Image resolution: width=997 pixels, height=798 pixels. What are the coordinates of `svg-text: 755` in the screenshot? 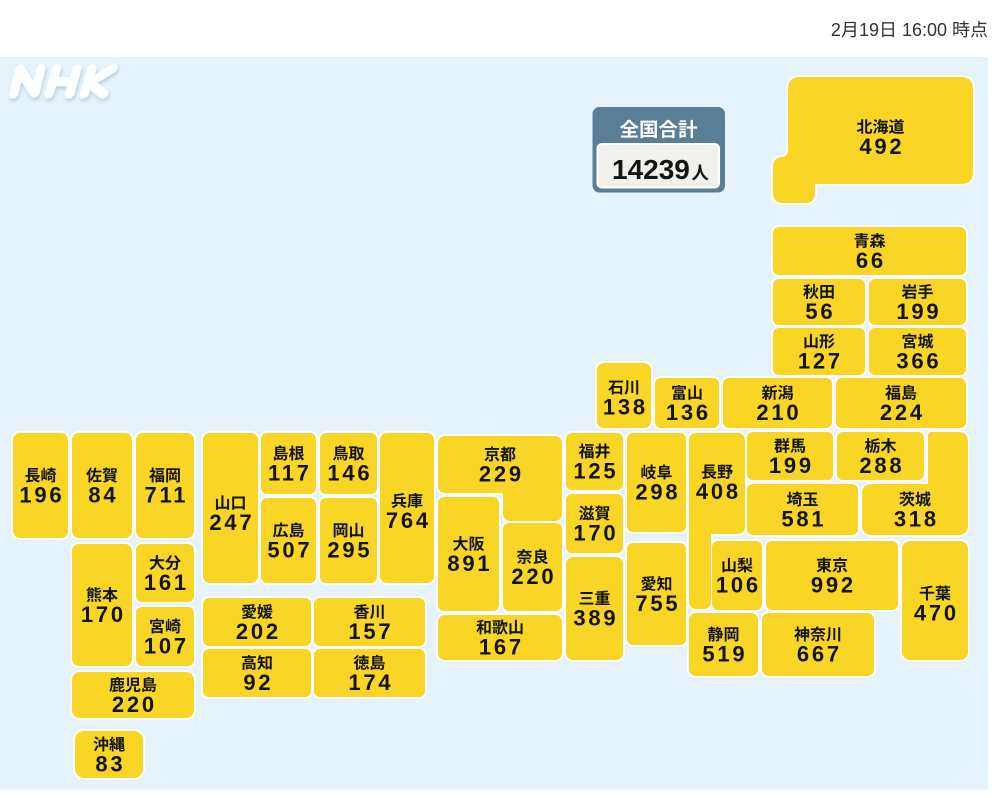 It's located at (657, 603).